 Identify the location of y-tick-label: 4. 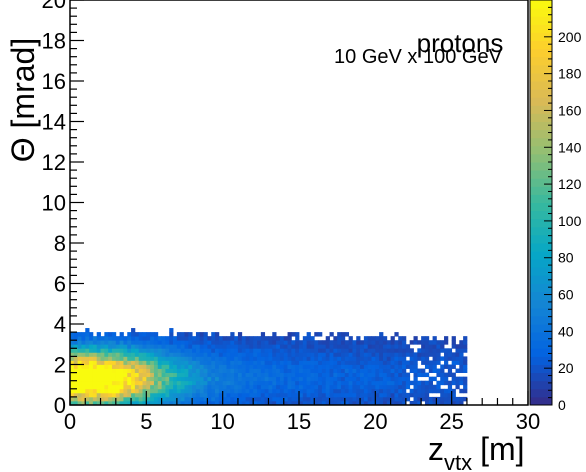
(60, 324).